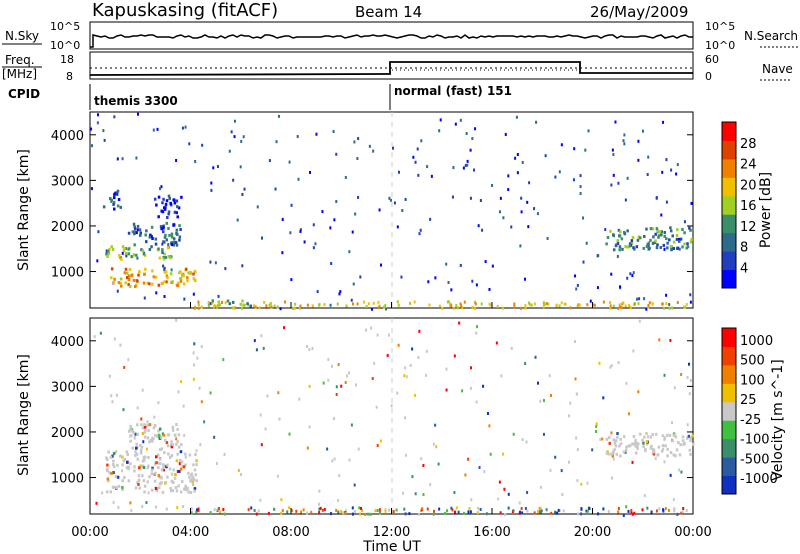 This screenshot has height=554, width=800. What do you see at coordinates (67, 433) in the screenshot?
I see `ytick-label: 2000` at bounding box center [67, 433].